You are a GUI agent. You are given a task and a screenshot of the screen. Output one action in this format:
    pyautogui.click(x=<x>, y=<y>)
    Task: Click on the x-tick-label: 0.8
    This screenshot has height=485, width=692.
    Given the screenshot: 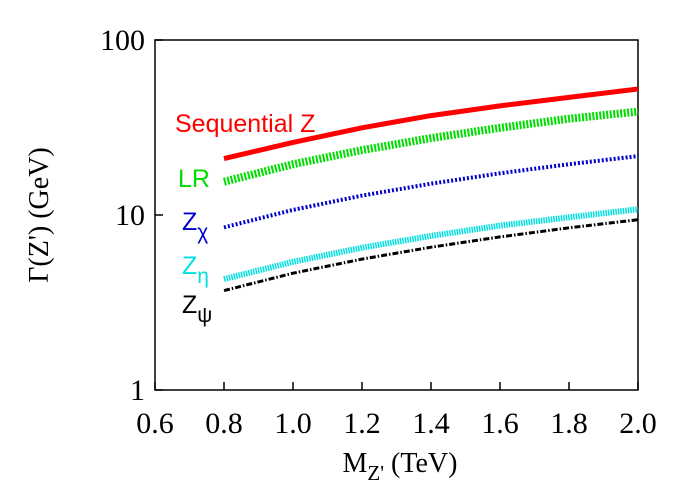 What is the action you would take?
    pyautogui.click(x=224, y=423)
    